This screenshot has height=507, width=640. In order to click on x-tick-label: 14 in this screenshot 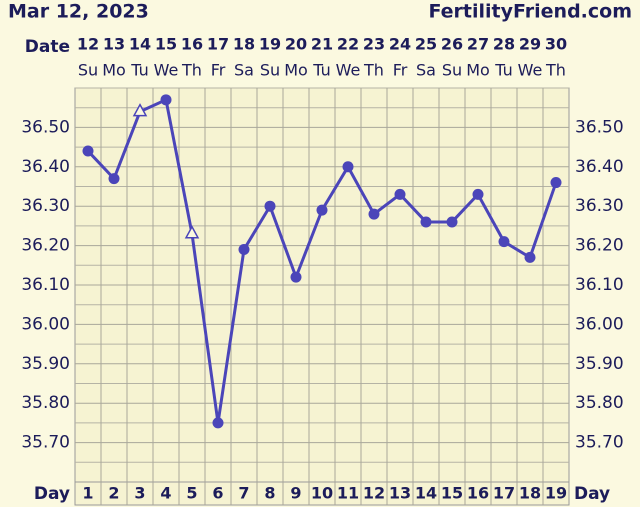, I will do `click(426, 493)`.